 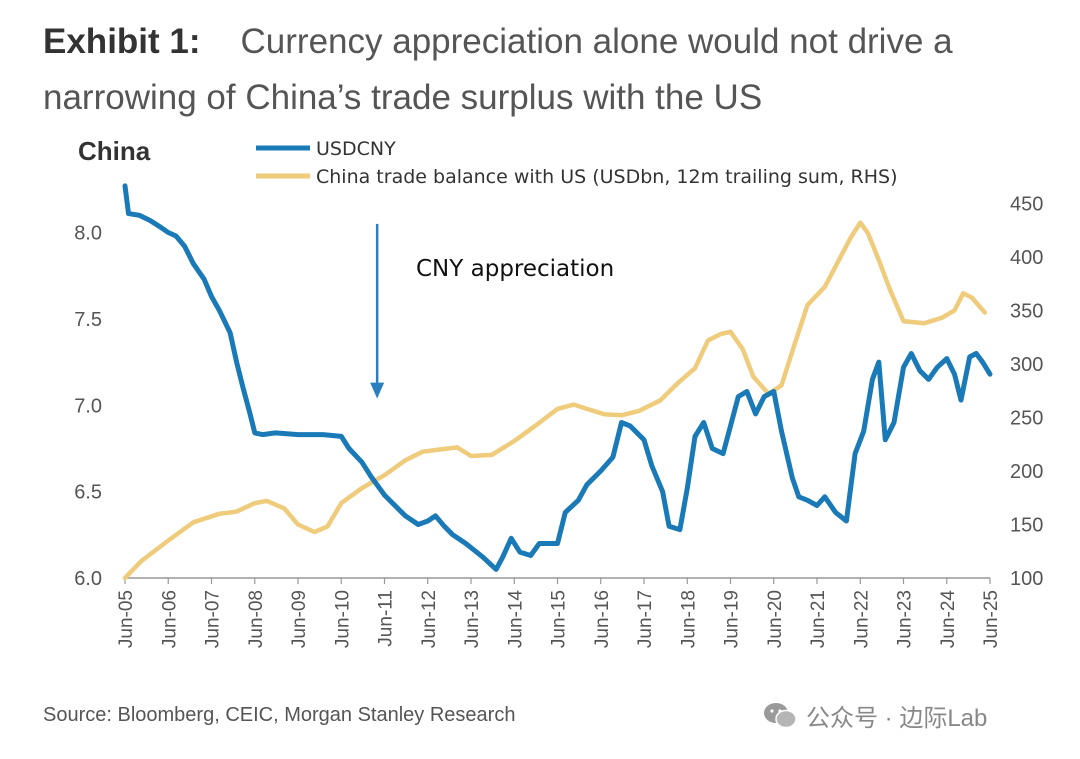 I want to click on x-tick-label: Jun-23, so click(x=905, y=619).